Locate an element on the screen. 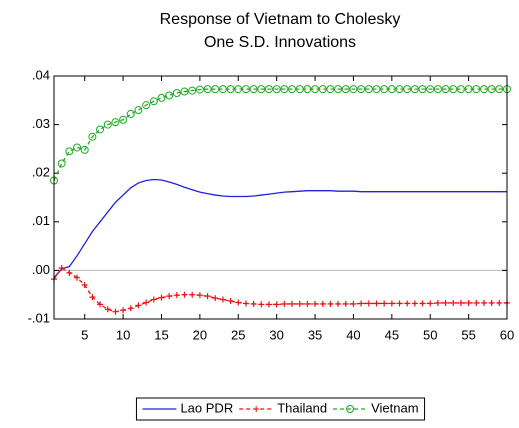  x-tick-label: 25 is located at coordinates (238, 334).